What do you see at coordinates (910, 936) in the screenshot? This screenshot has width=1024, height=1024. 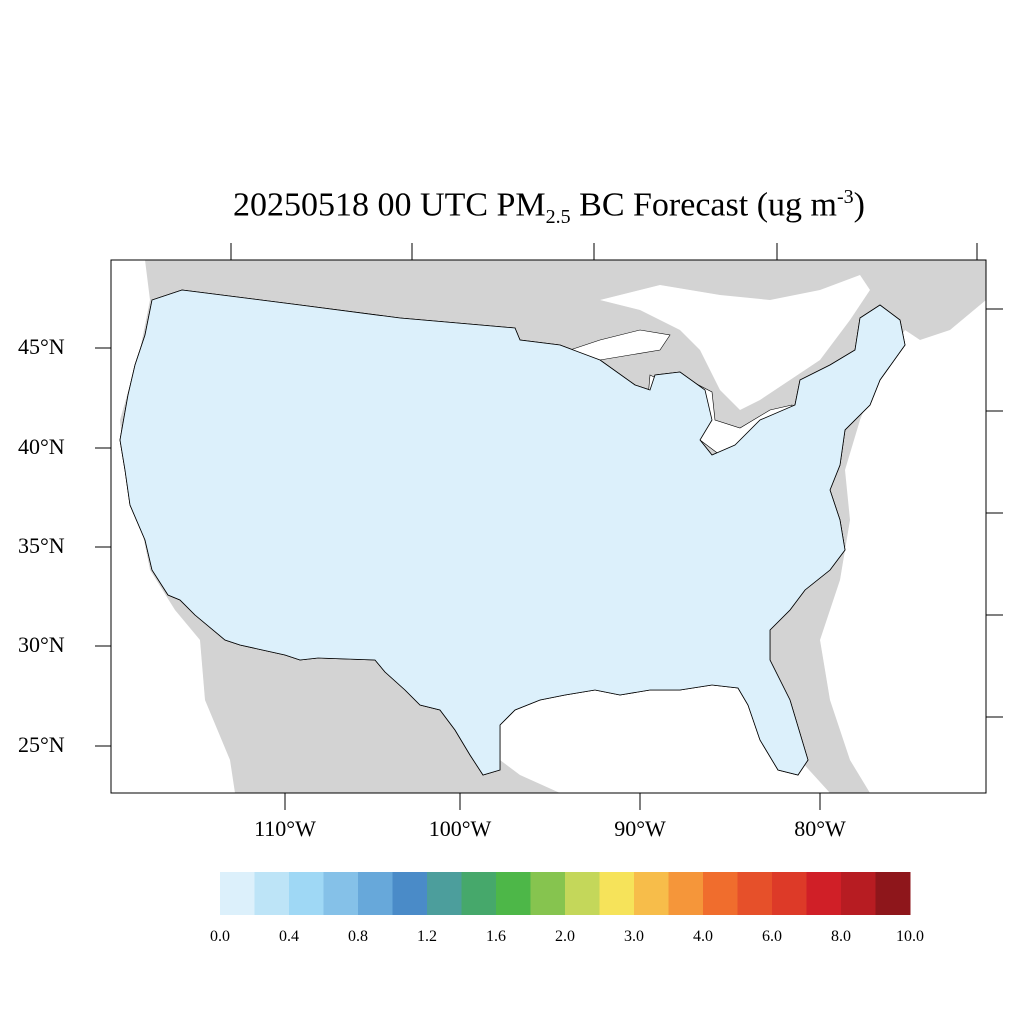 I see `colorbar-tick-label: 10.0` at bounding box center [910, 936].